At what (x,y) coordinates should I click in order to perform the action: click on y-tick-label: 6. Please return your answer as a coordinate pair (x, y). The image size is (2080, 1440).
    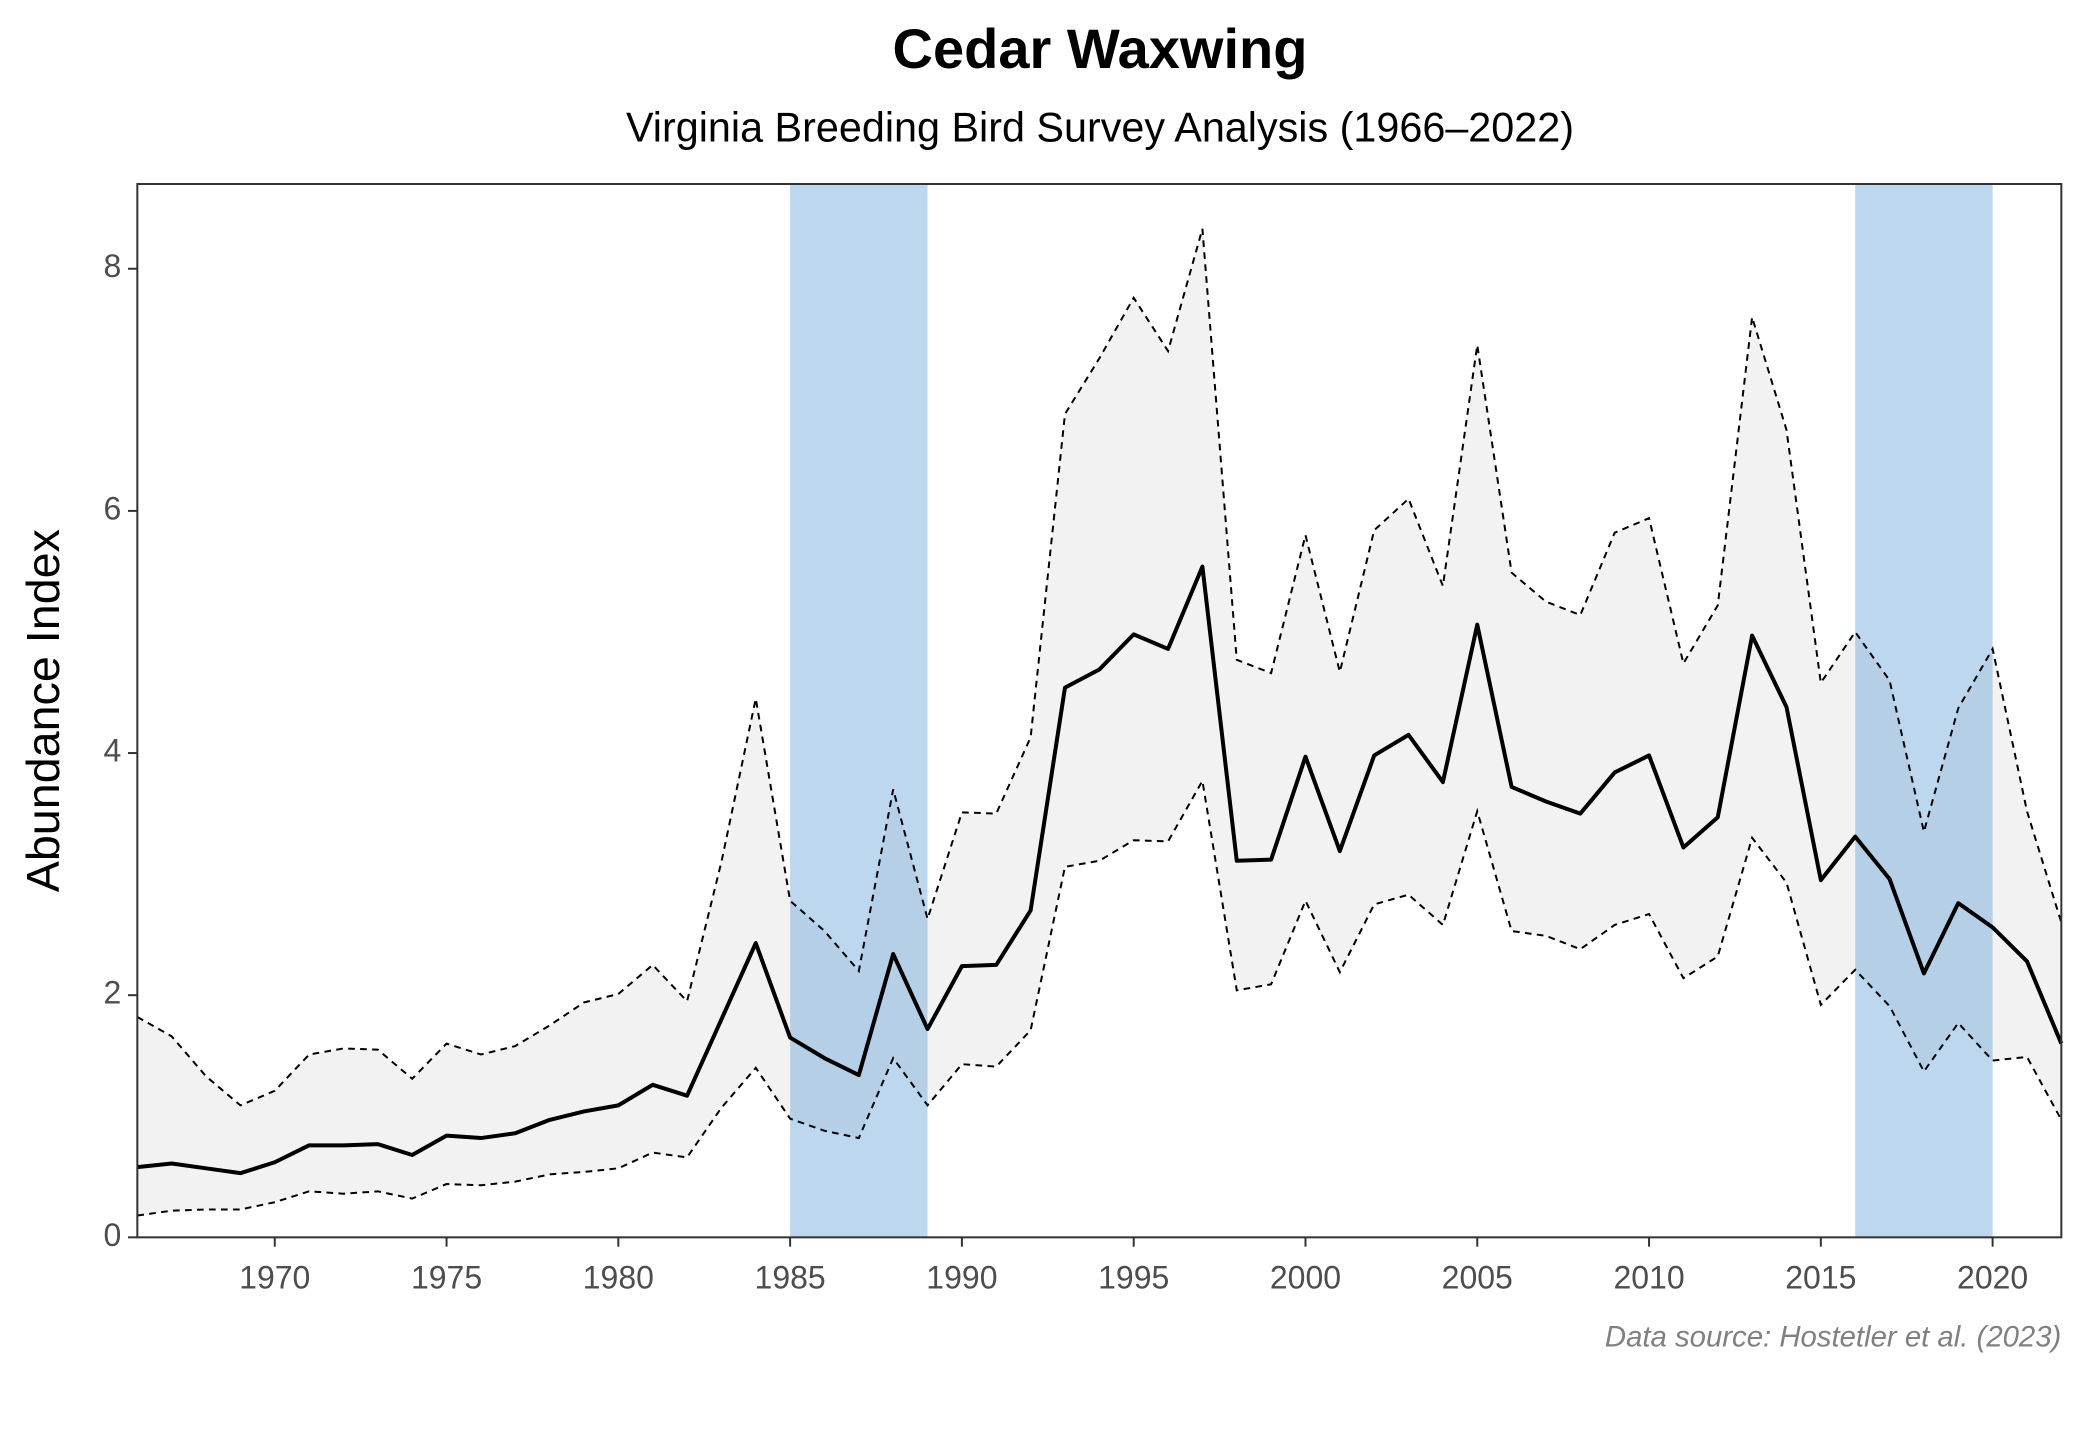
    Looking at the image, I should click on (113, 508).